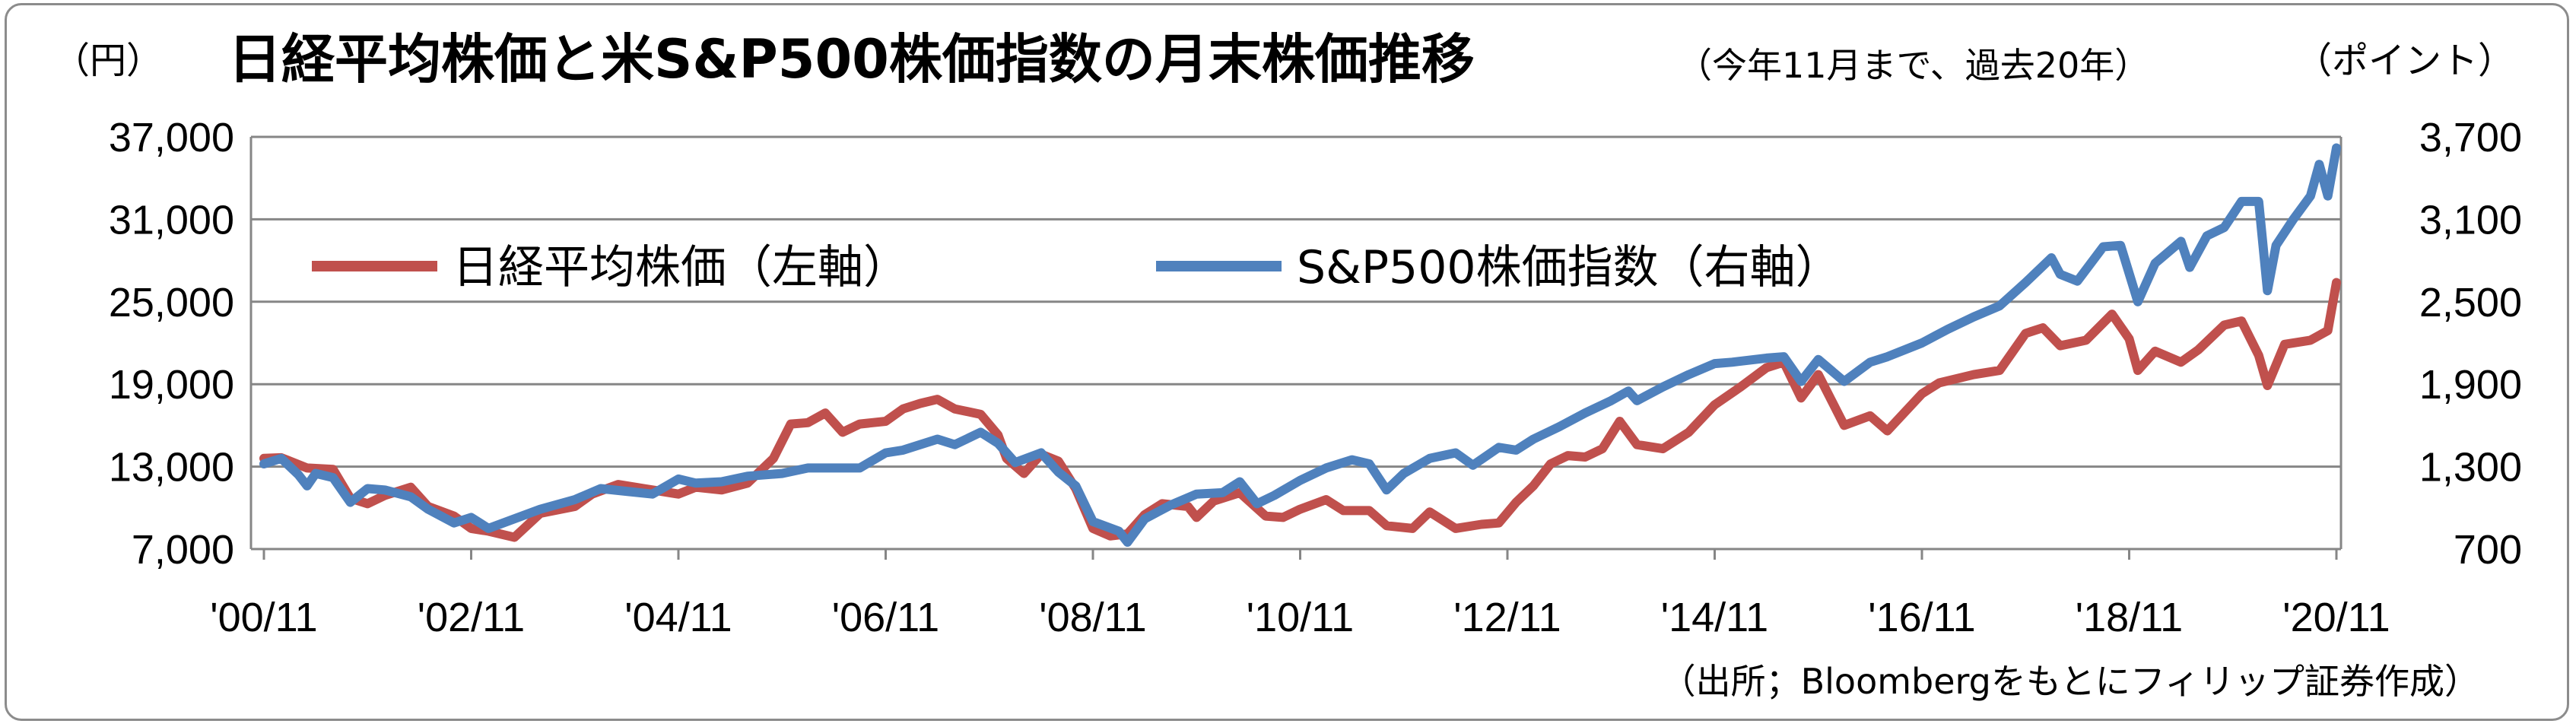  Describe the element at coordinates (108, 61) in the screenshot. I see `left-axis-unit: （円）` at that location.